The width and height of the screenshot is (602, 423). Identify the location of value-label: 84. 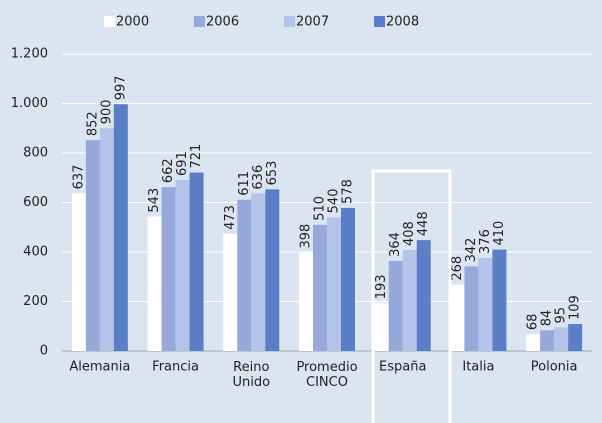
(547, 318).